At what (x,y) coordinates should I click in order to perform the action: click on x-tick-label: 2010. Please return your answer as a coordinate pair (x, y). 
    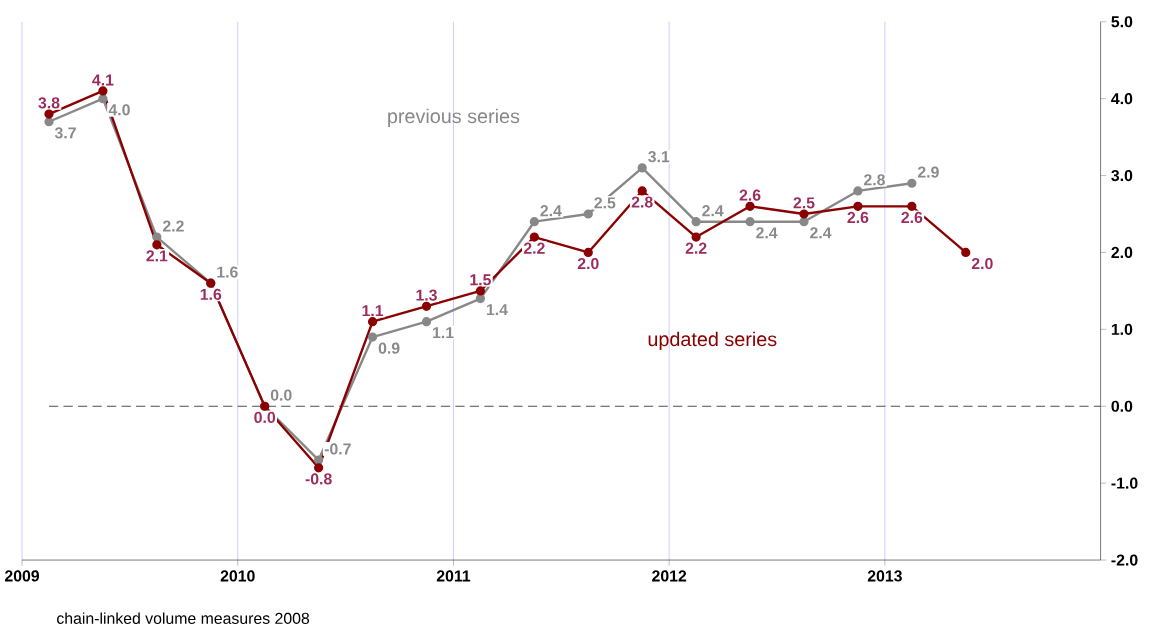
    Looking at the image, I should click on (237, 576).